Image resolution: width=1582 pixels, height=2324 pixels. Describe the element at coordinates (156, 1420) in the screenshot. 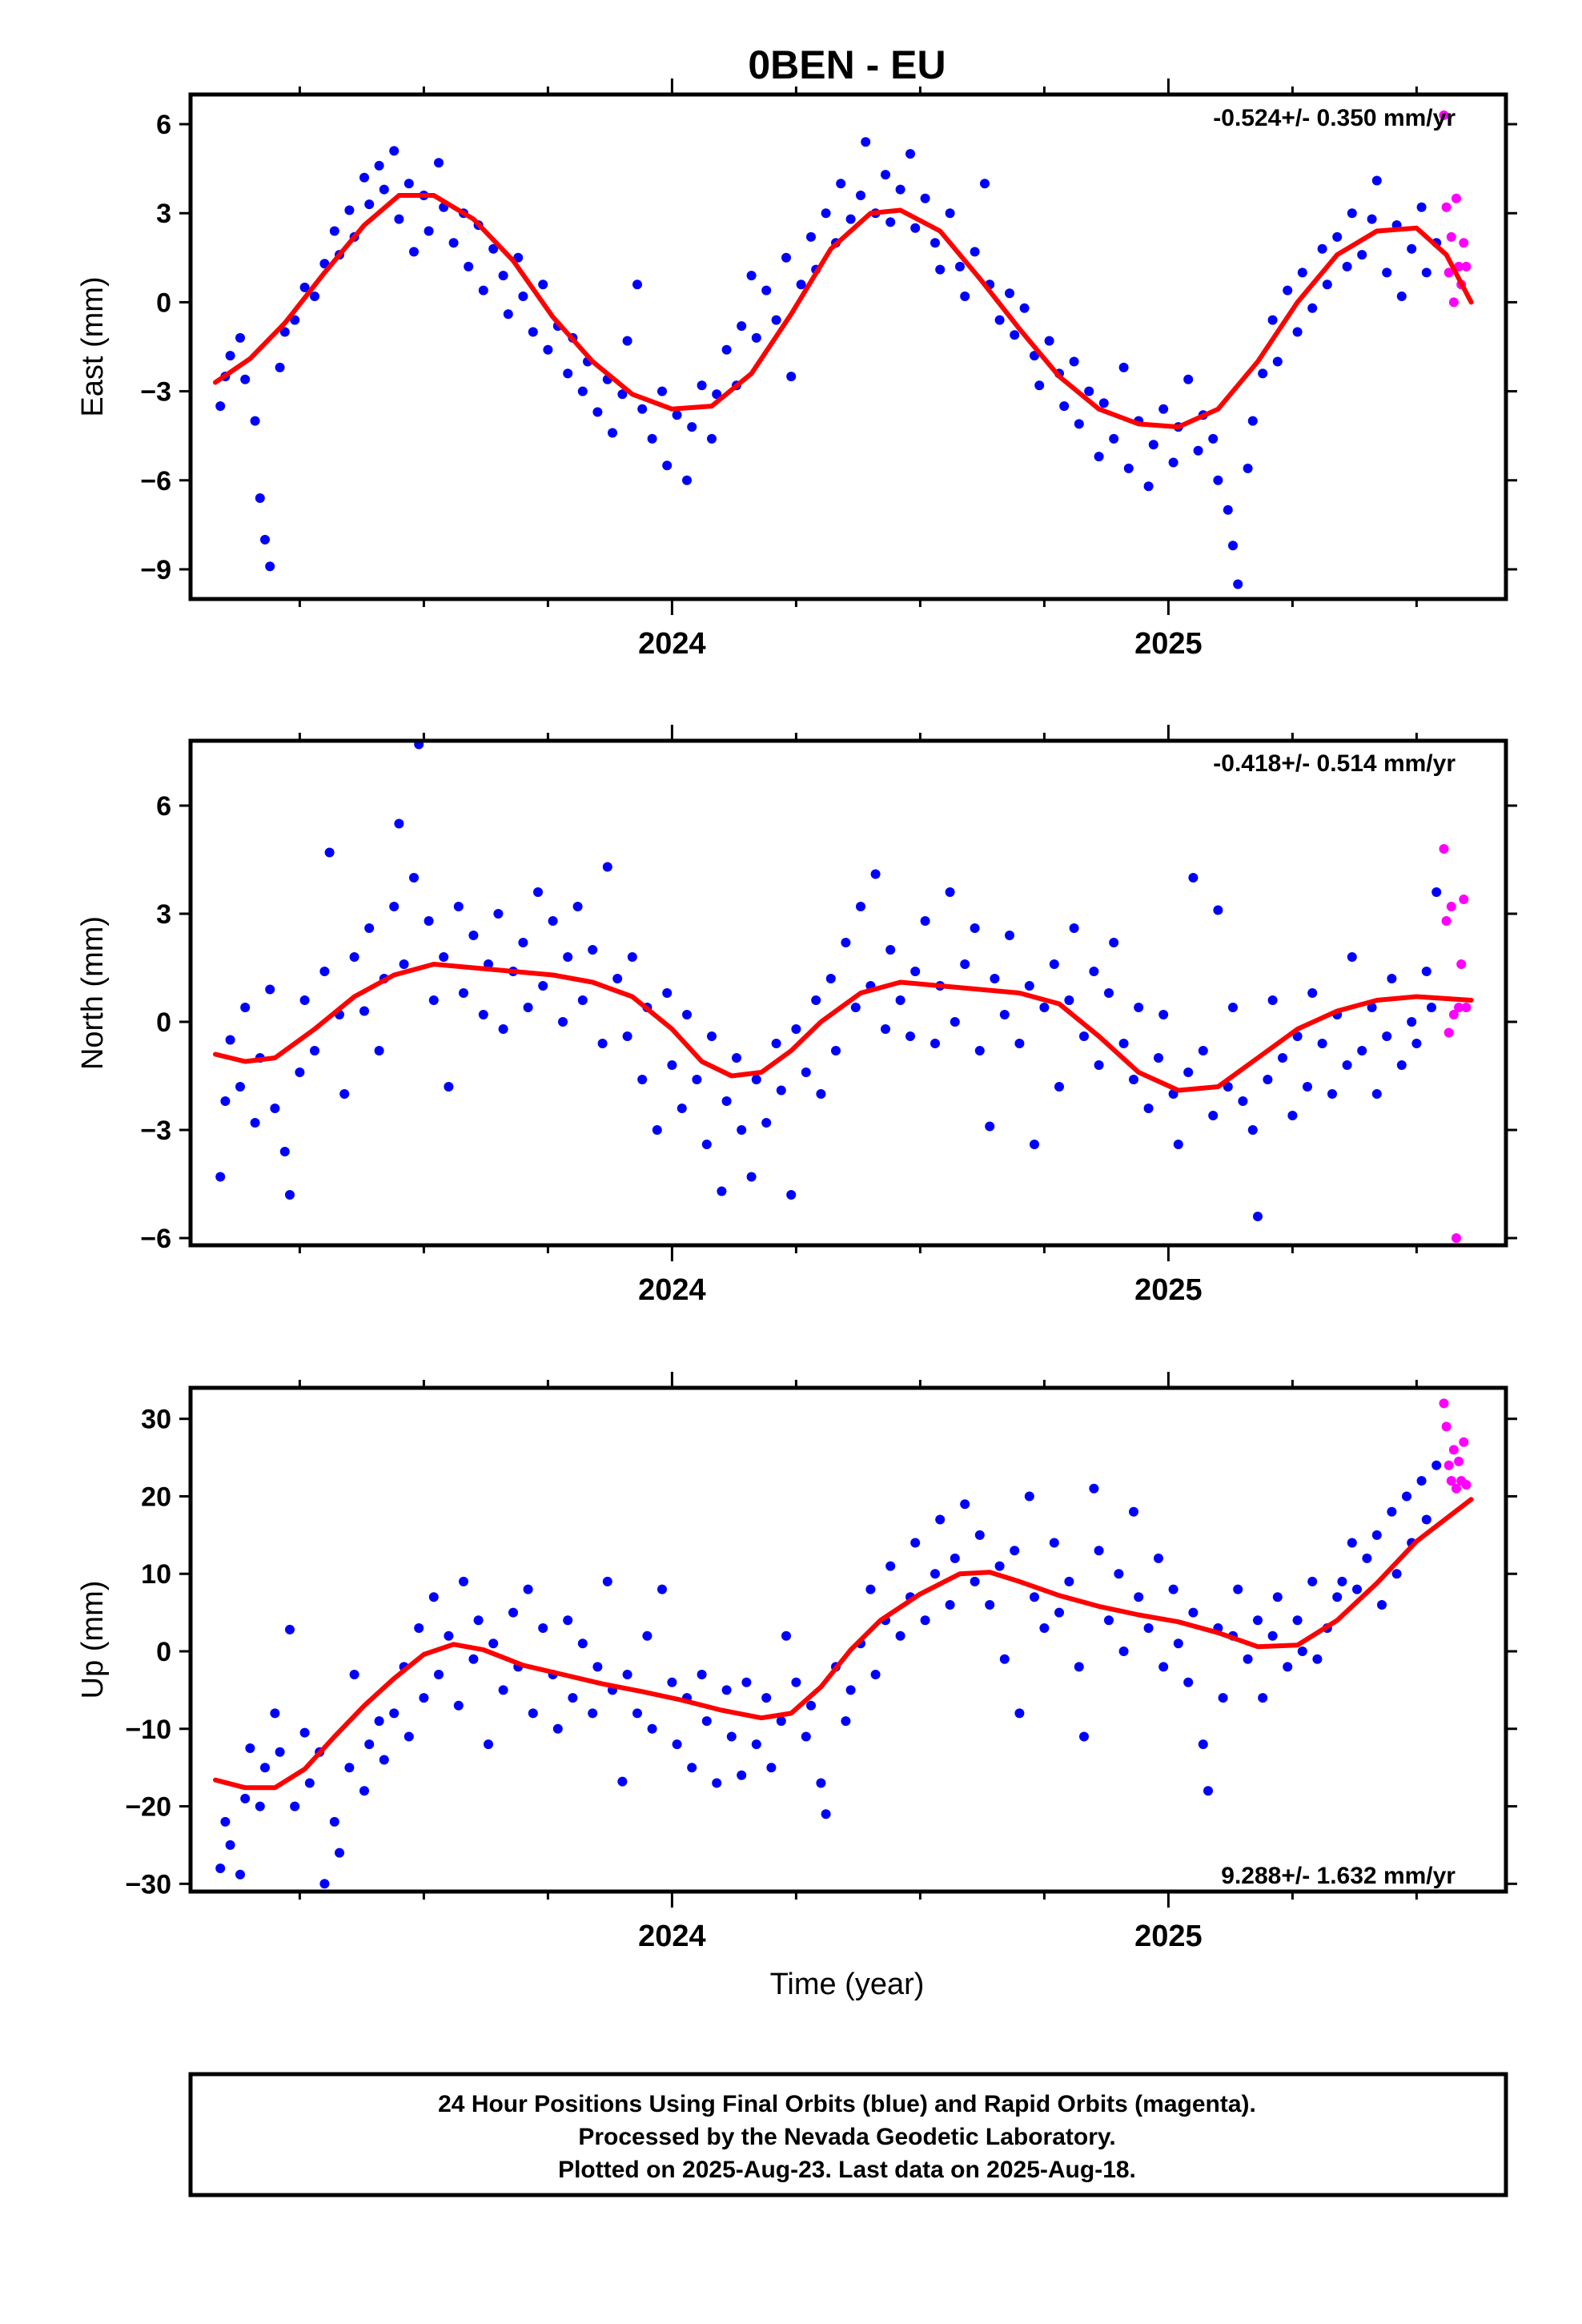

I see `y-tick-label: 30` at that location.